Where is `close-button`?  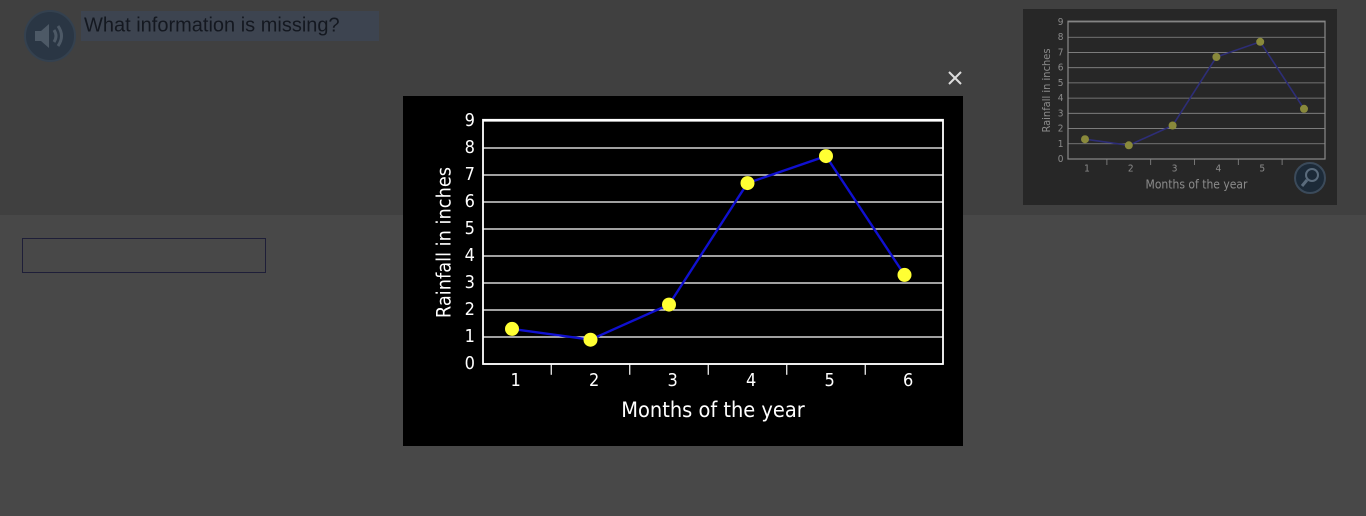
close-button is located at coordinates (955, 78).